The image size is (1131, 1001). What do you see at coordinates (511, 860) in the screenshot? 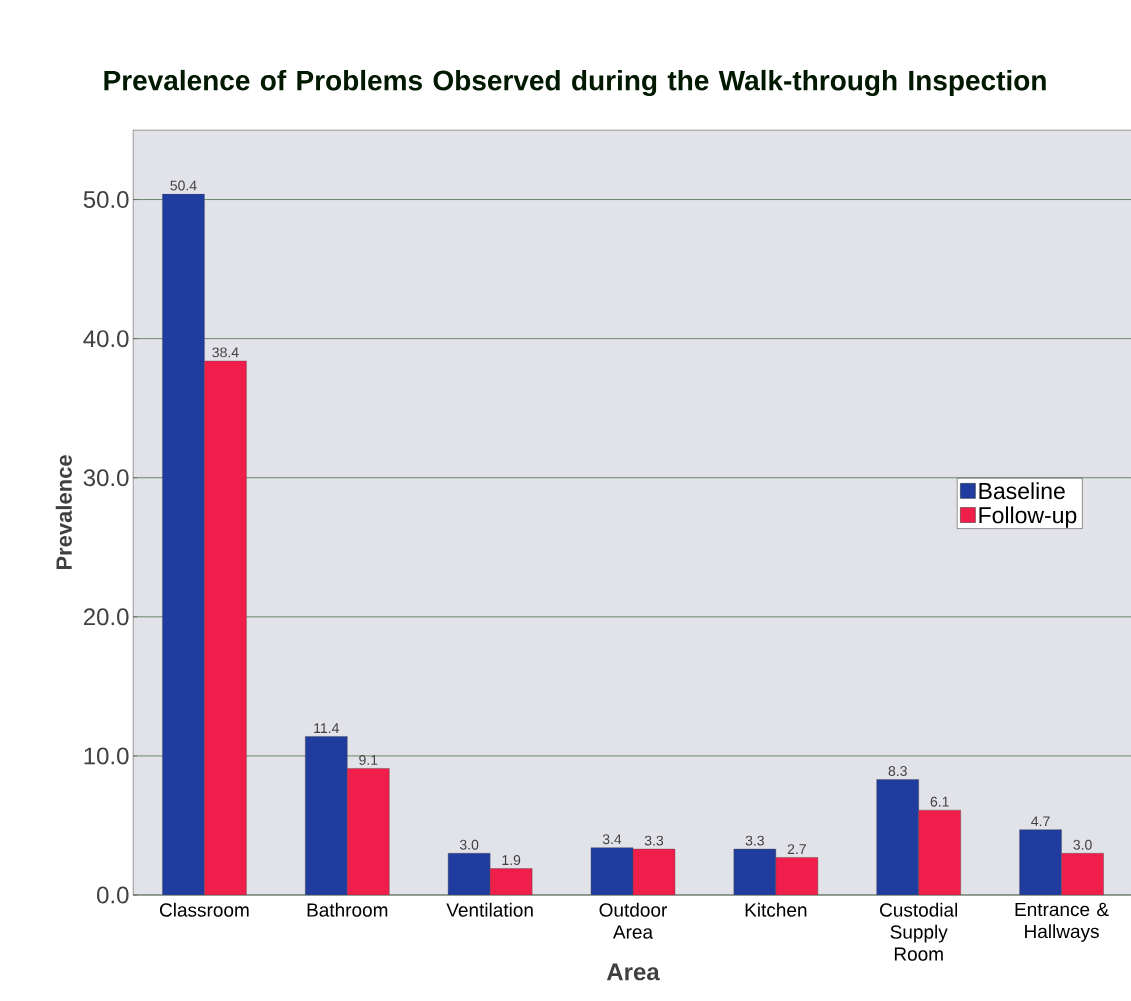
I see `data-label: 1.9` at bounding box center [511, 860].